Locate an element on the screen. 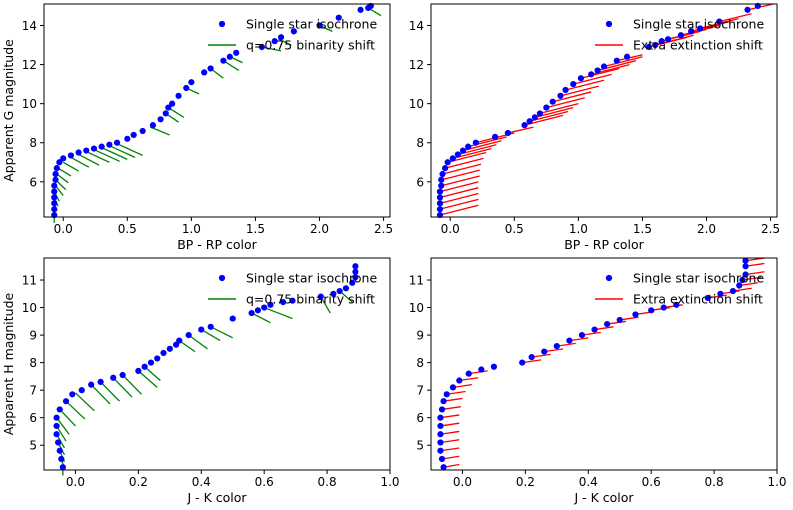 This screenshot has width=793, height=510. legend-marker-point is located at coordinates (609, 24).